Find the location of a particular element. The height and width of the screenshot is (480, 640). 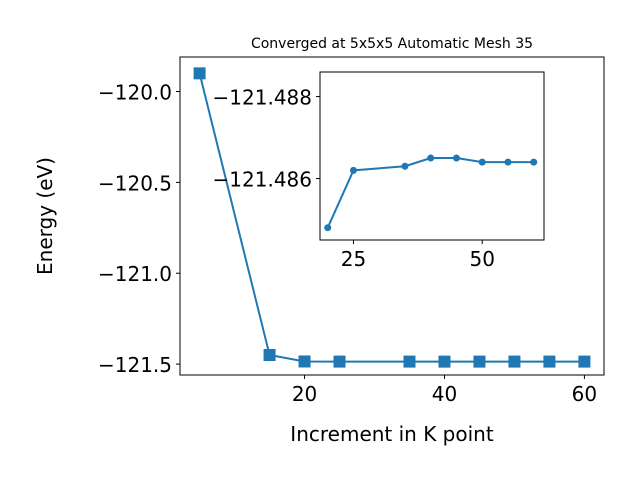

inset-series-line is located at coordinates (430, 193).